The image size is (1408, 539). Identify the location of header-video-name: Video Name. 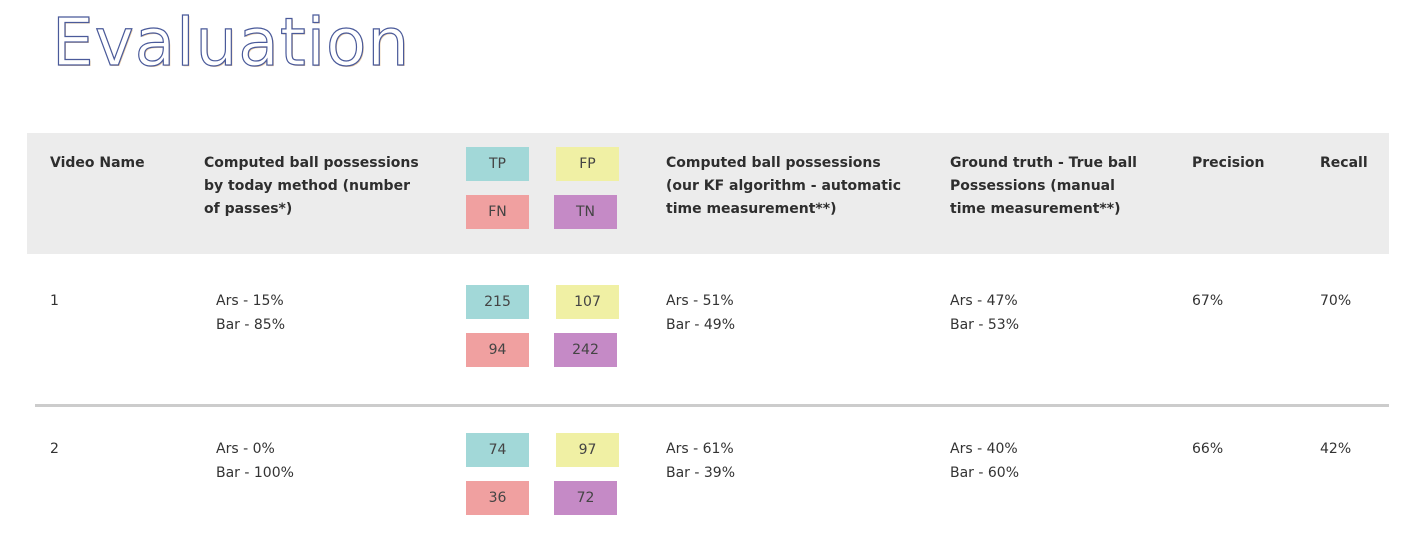
(97, 163).